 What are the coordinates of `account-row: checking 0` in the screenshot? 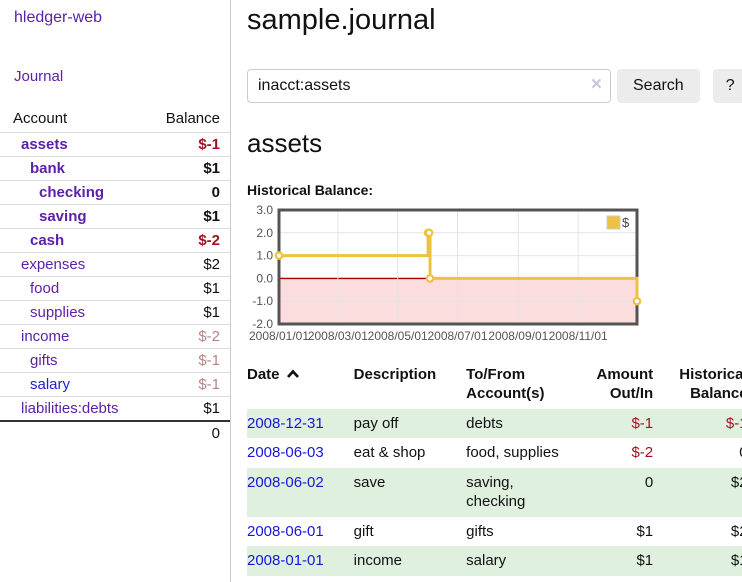 It's located at (115, 192).